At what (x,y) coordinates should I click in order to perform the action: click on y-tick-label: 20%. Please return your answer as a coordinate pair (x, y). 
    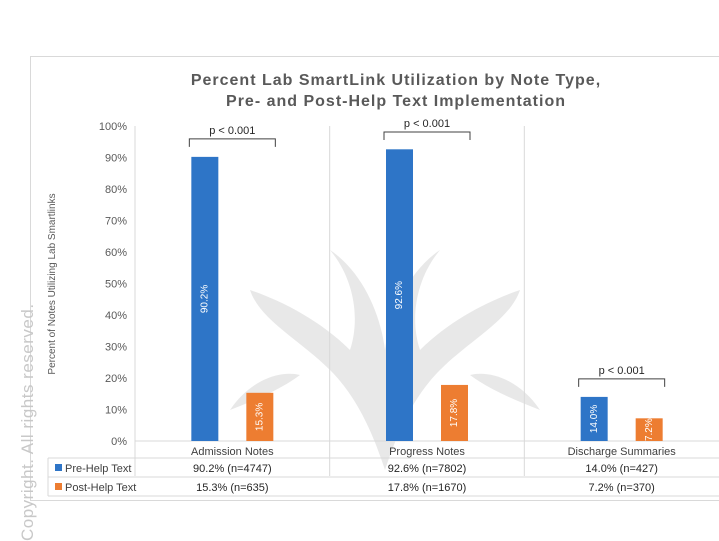
    Looking at the image, I should click on (116, 379).